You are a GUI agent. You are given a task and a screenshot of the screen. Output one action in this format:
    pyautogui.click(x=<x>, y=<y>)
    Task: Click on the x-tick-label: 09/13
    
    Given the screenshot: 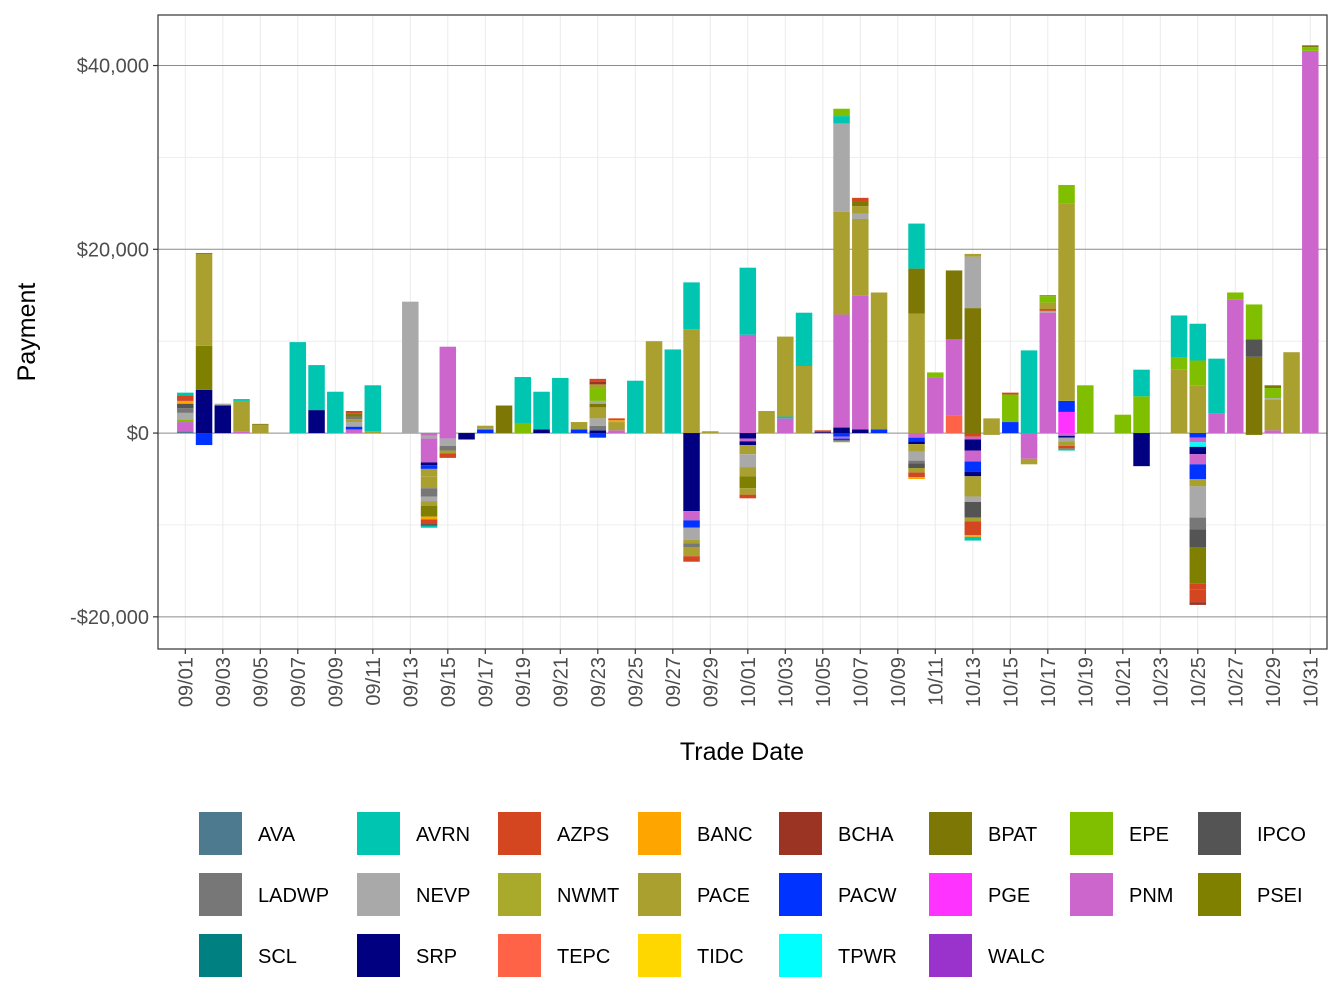 What is the action you would take?
    pyautogui.click(x=411, y=682)
    